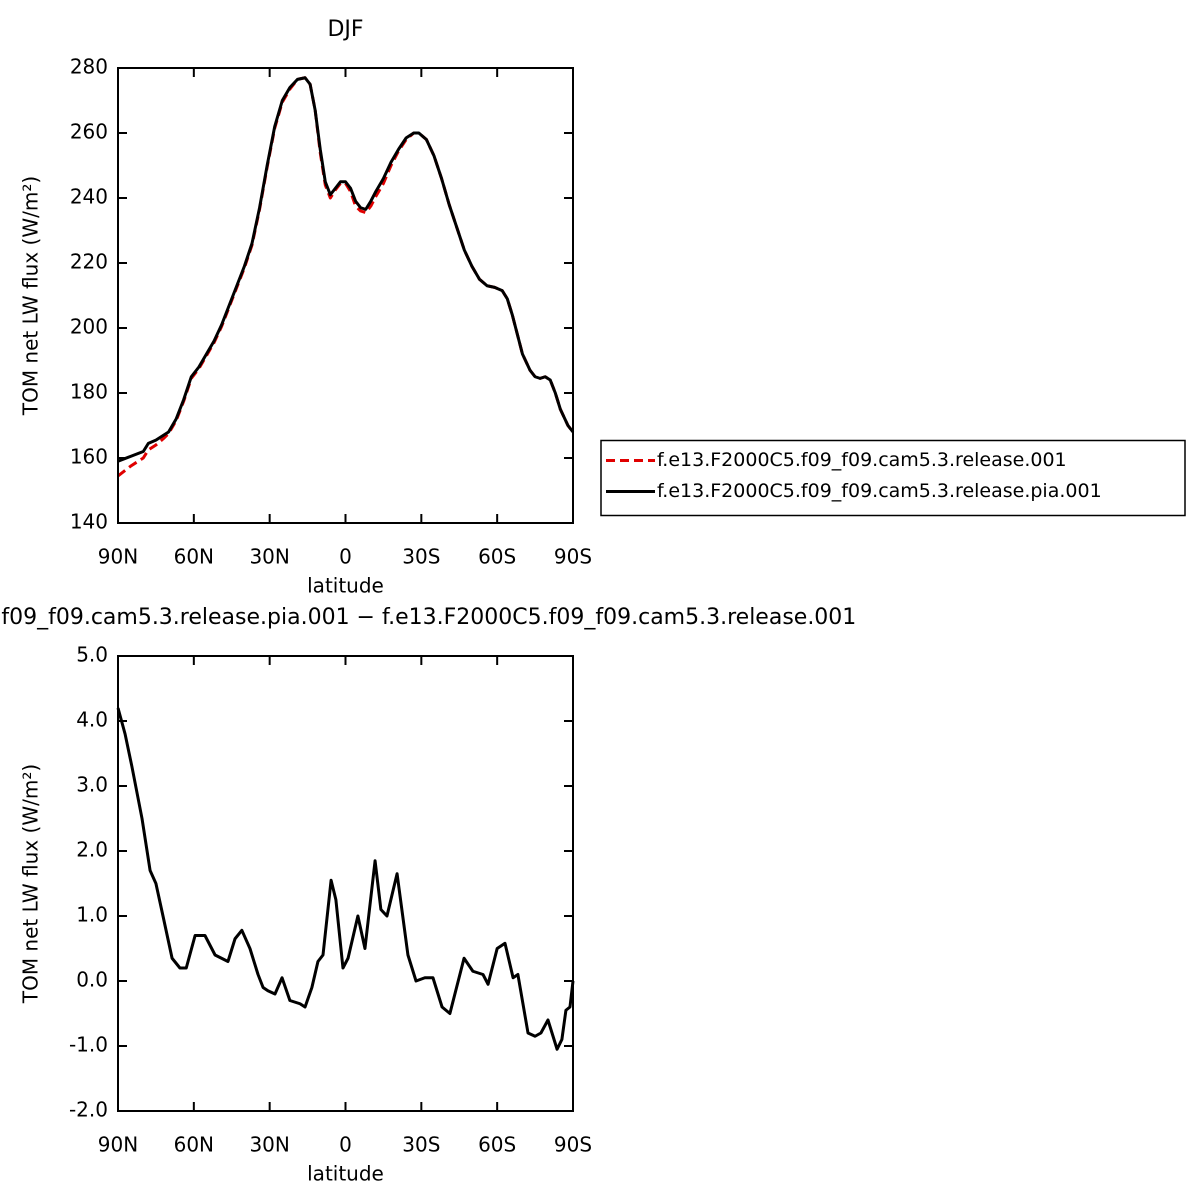  I want to click on legend-label: f.e13.F2000C5.f09_f09.cam5.3.release.001, so click(862, 460).